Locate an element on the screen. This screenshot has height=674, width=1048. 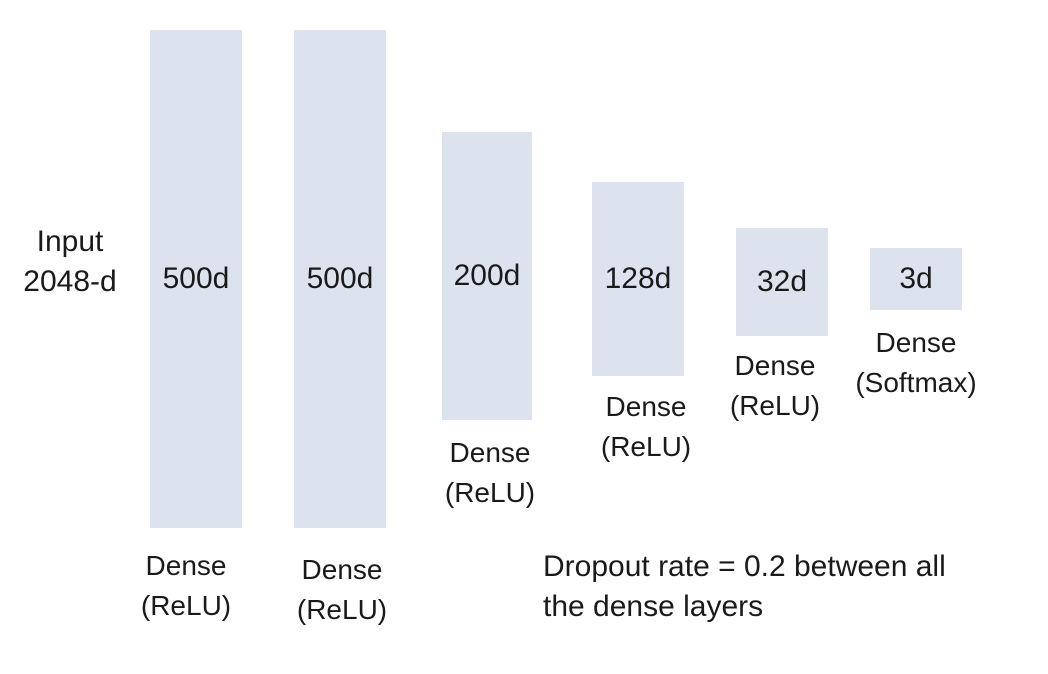
layer-box-3: 200d is located at coordinates (487, 276).